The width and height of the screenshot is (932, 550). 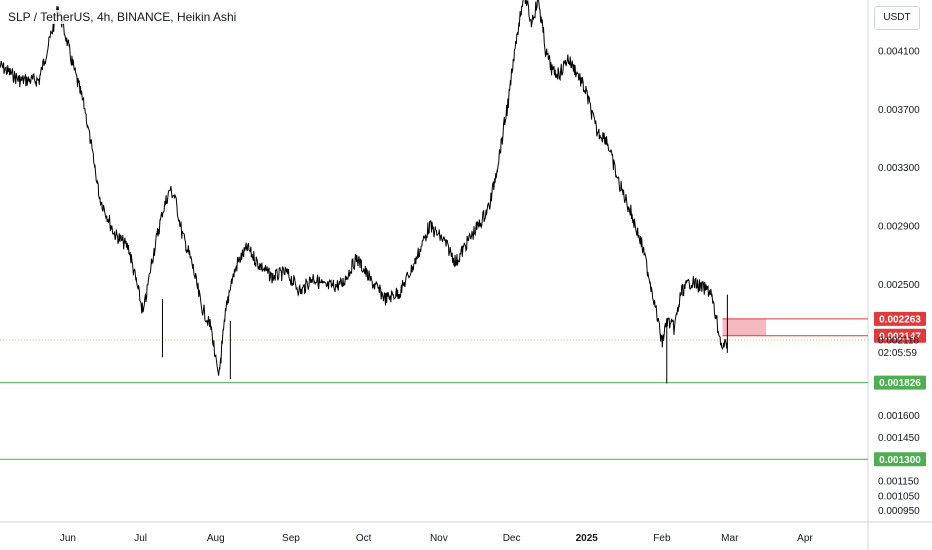 I want to click on currency-button: USDT, so click(x=897, y=18).